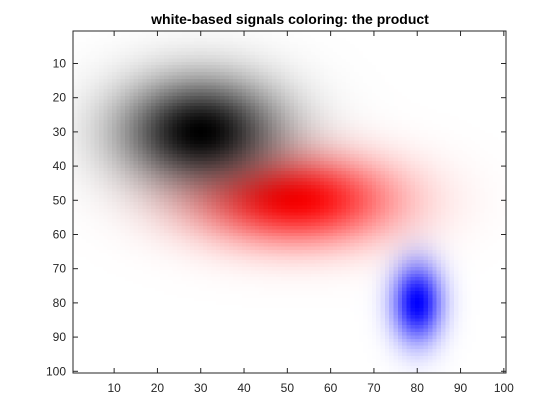 The height and width of the screenshot is (420, 560). What do you see at coordinates (331, 388) in the screenshot?
I see `x-tick-label: 60` at bounding box center [331, 388].